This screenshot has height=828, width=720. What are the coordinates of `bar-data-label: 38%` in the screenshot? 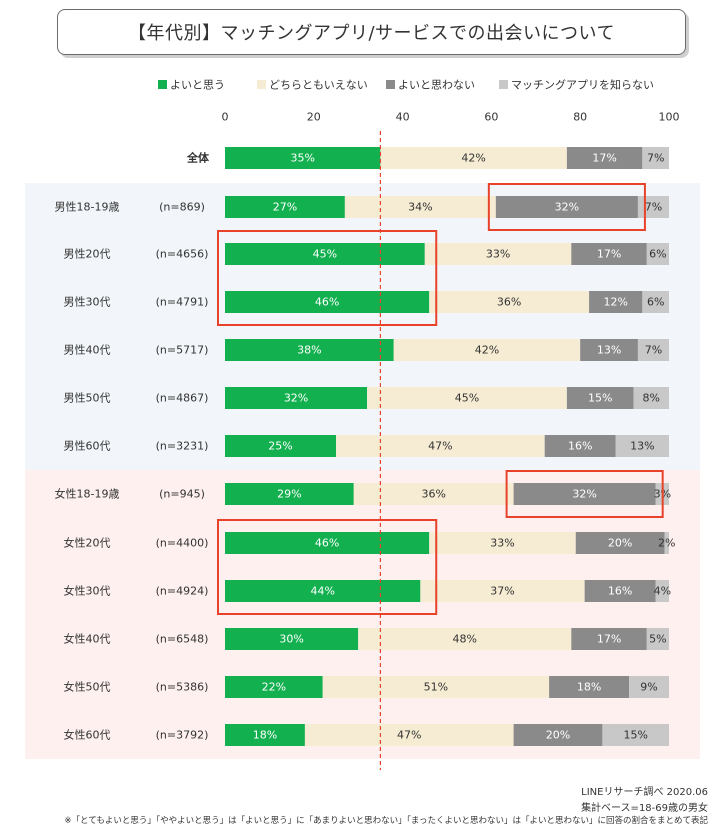 It's located at (309, 350).